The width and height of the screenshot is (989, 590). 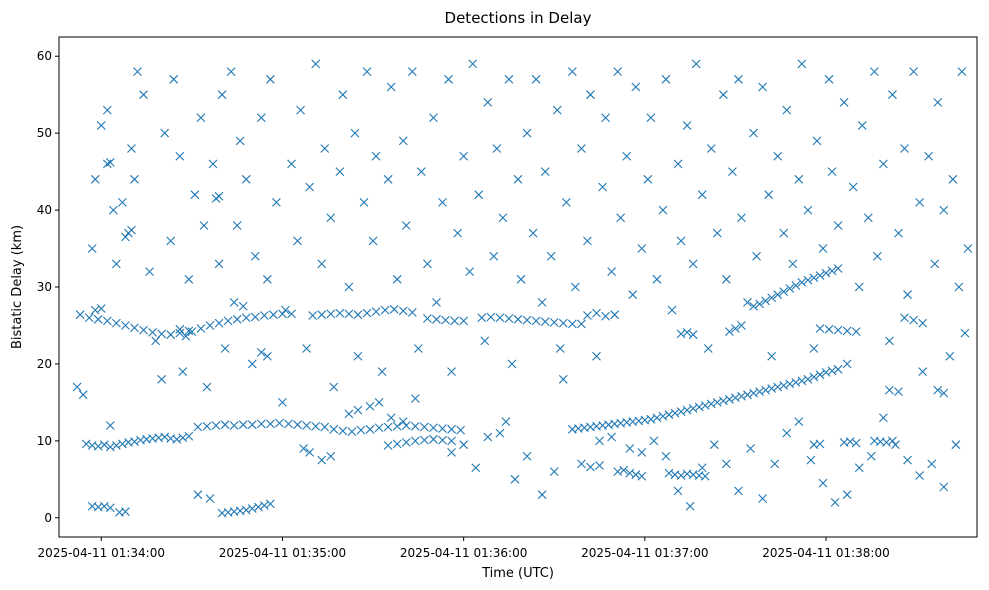 What do you see at coordinates (44, 56) in the screenshot?
I see `y-tick-label: 60` at bounding box center [44, 56].